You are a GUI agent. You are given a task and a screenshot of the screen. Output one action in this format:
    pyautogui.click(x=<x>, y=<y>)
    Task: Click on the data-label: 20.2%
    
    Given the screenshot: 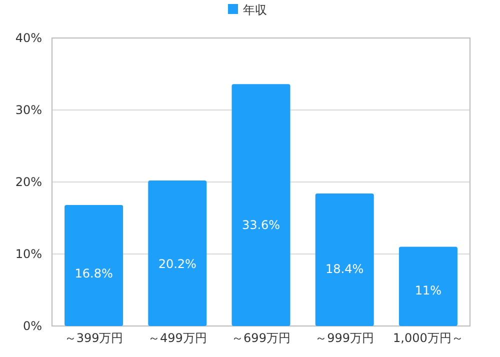 What is the action you would take?
    pyautogui.click(x=177, y=263)
    